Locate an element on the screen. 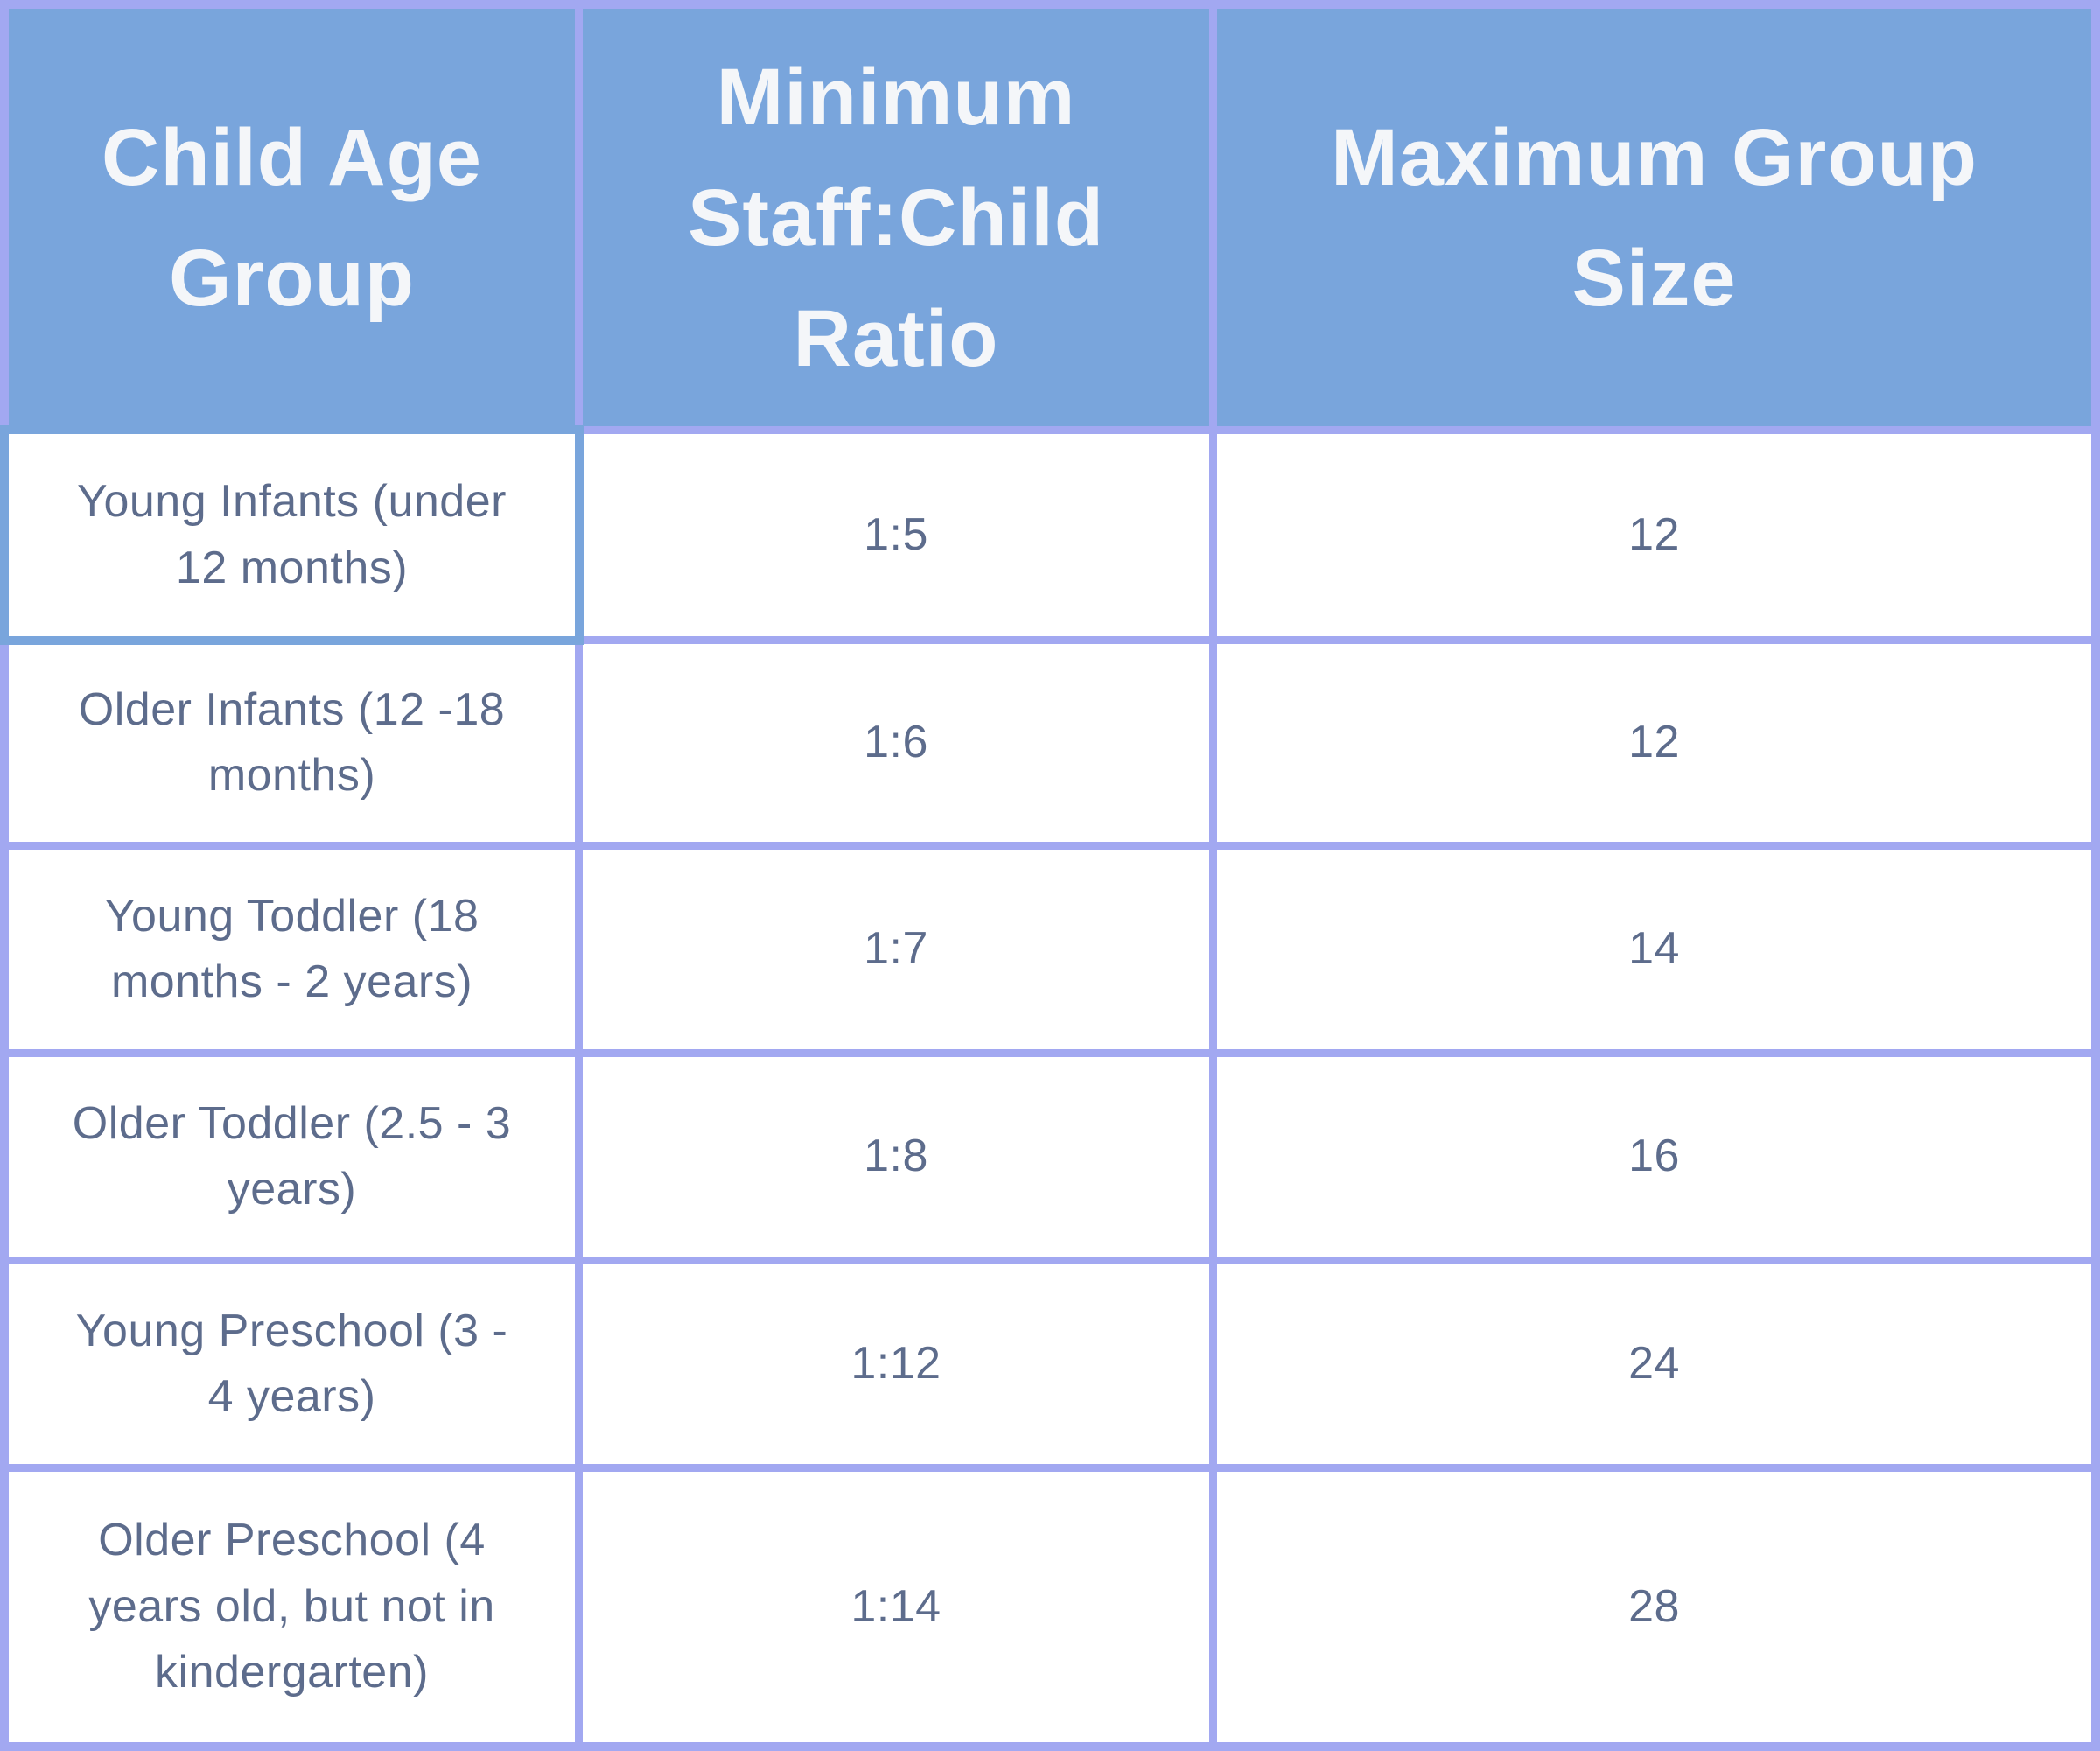 This screenshot has height=1751, width=2100. column-header-min-staff-child-ratio: Minimum Staff:Child Ratio is located at coordinates (896, 217).